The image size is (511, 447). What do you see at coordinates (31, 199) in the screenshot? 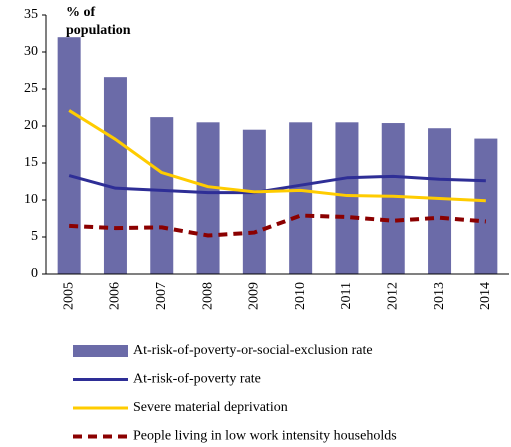
I see `y-tick-label: 10` at bounding box center [31, 199].